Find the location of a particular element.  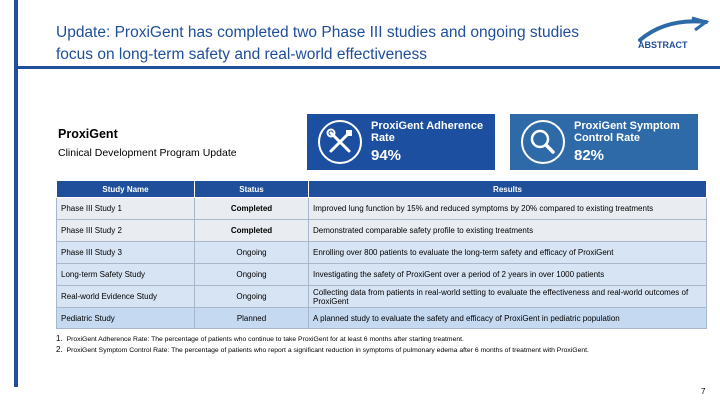

study-name: Real-world Evidence Study is located at coordinates (125, 296).